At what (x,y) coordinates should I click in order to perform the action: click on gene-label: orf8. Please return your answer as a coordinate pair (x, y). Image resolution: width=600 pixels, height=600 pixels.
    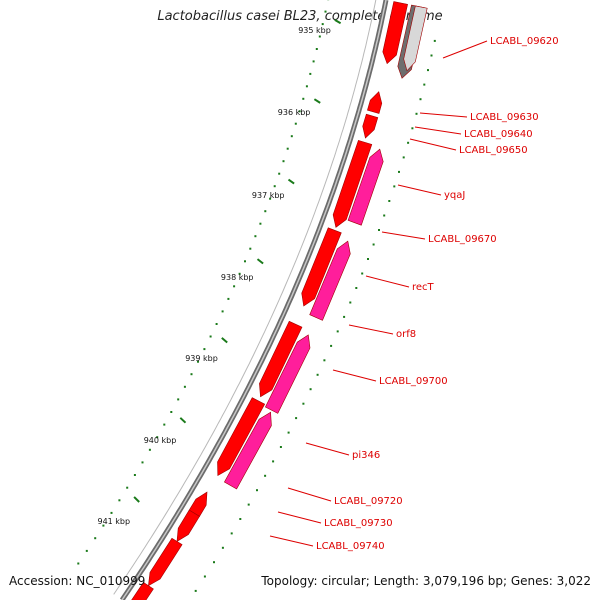
    Looking at the image, I should click on (406, 334).